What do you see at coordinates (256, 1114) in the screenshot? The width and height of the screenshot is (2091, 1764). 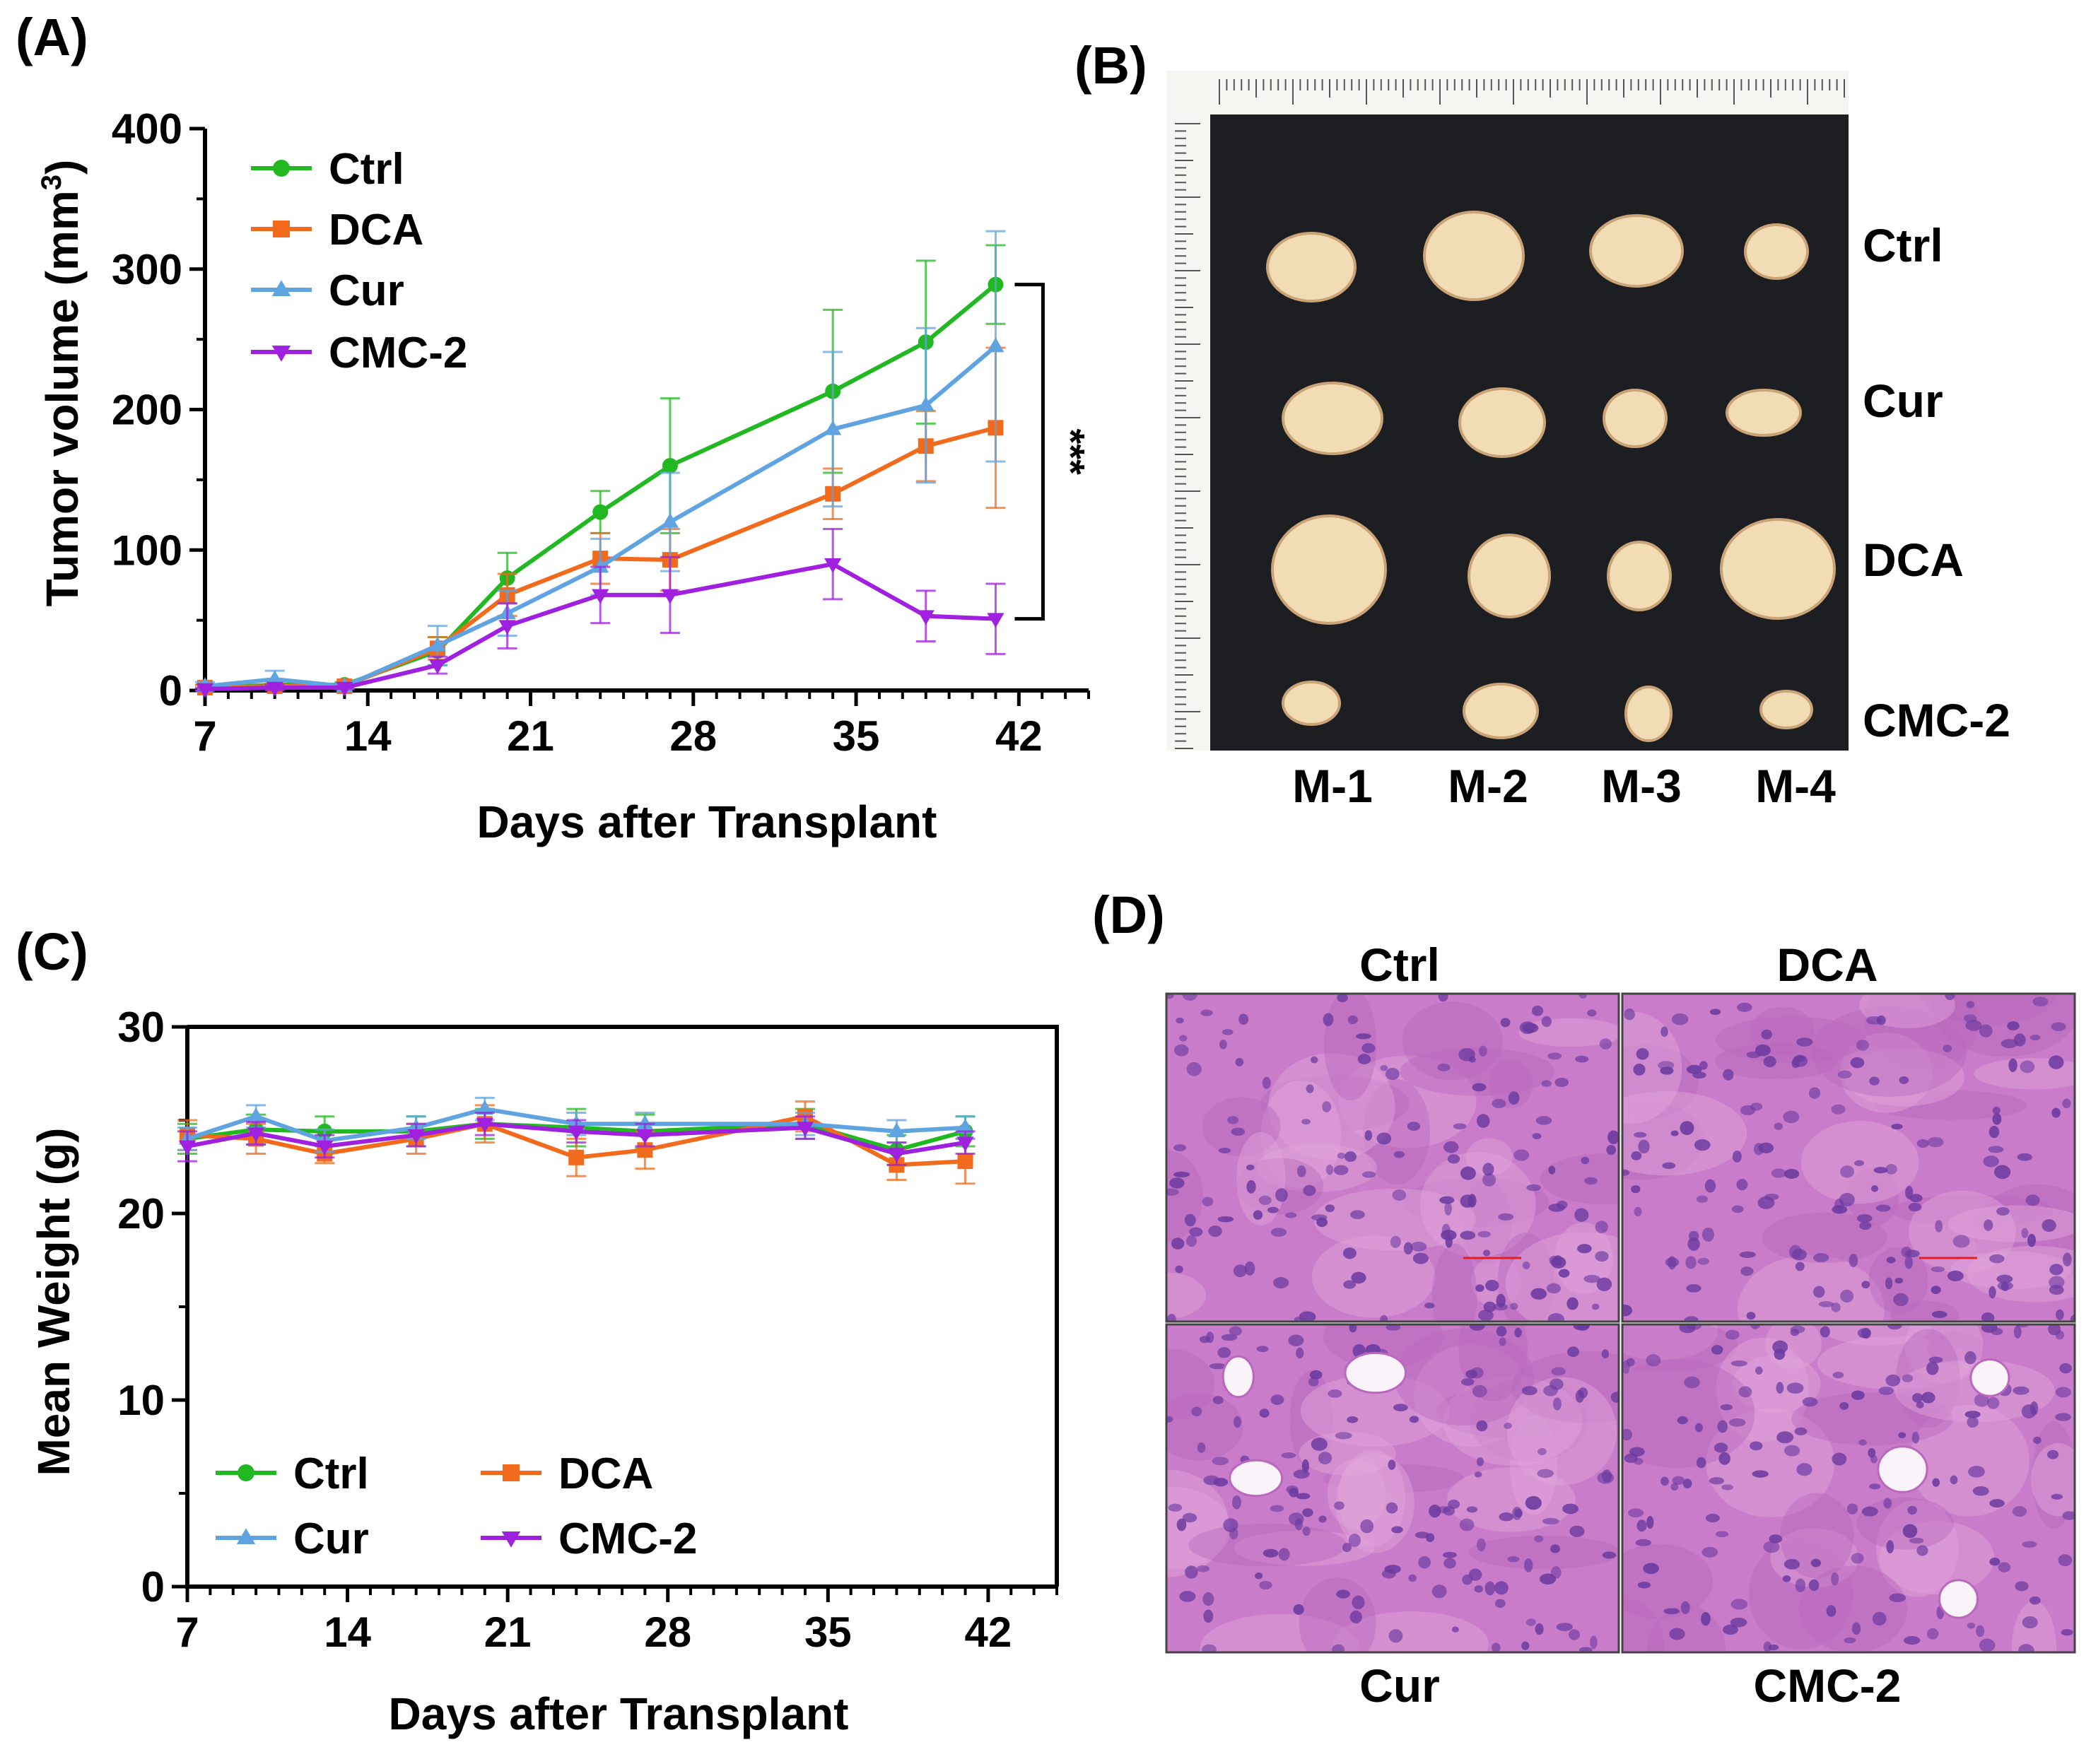 I see `panel-c-point-cur` at bounding box center [256, 1114].